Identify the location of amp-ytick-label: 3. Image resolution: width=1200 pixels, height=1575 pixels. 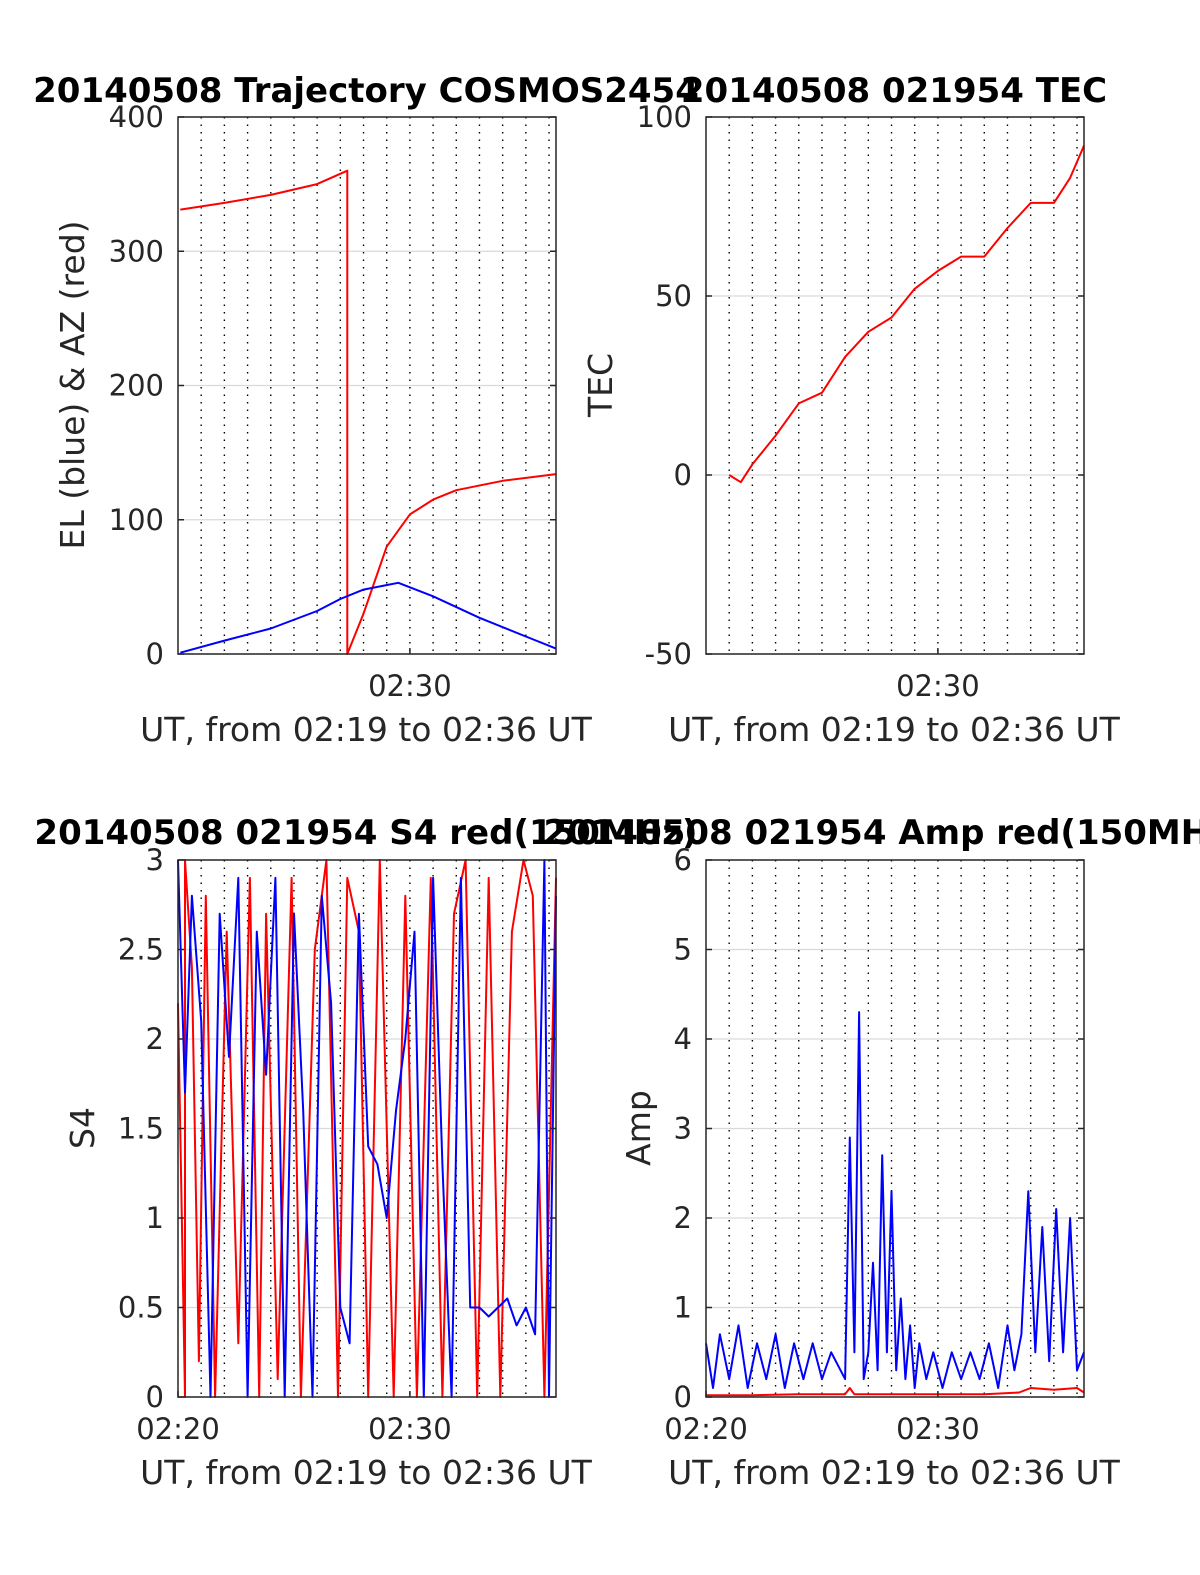
(683, 1129).